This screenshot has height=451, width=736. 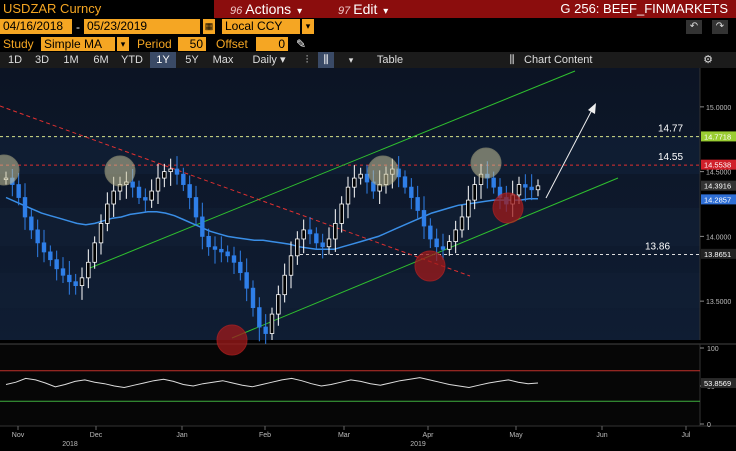 I want to click on price-tag: 14.5538, so click(x=718, y=164).